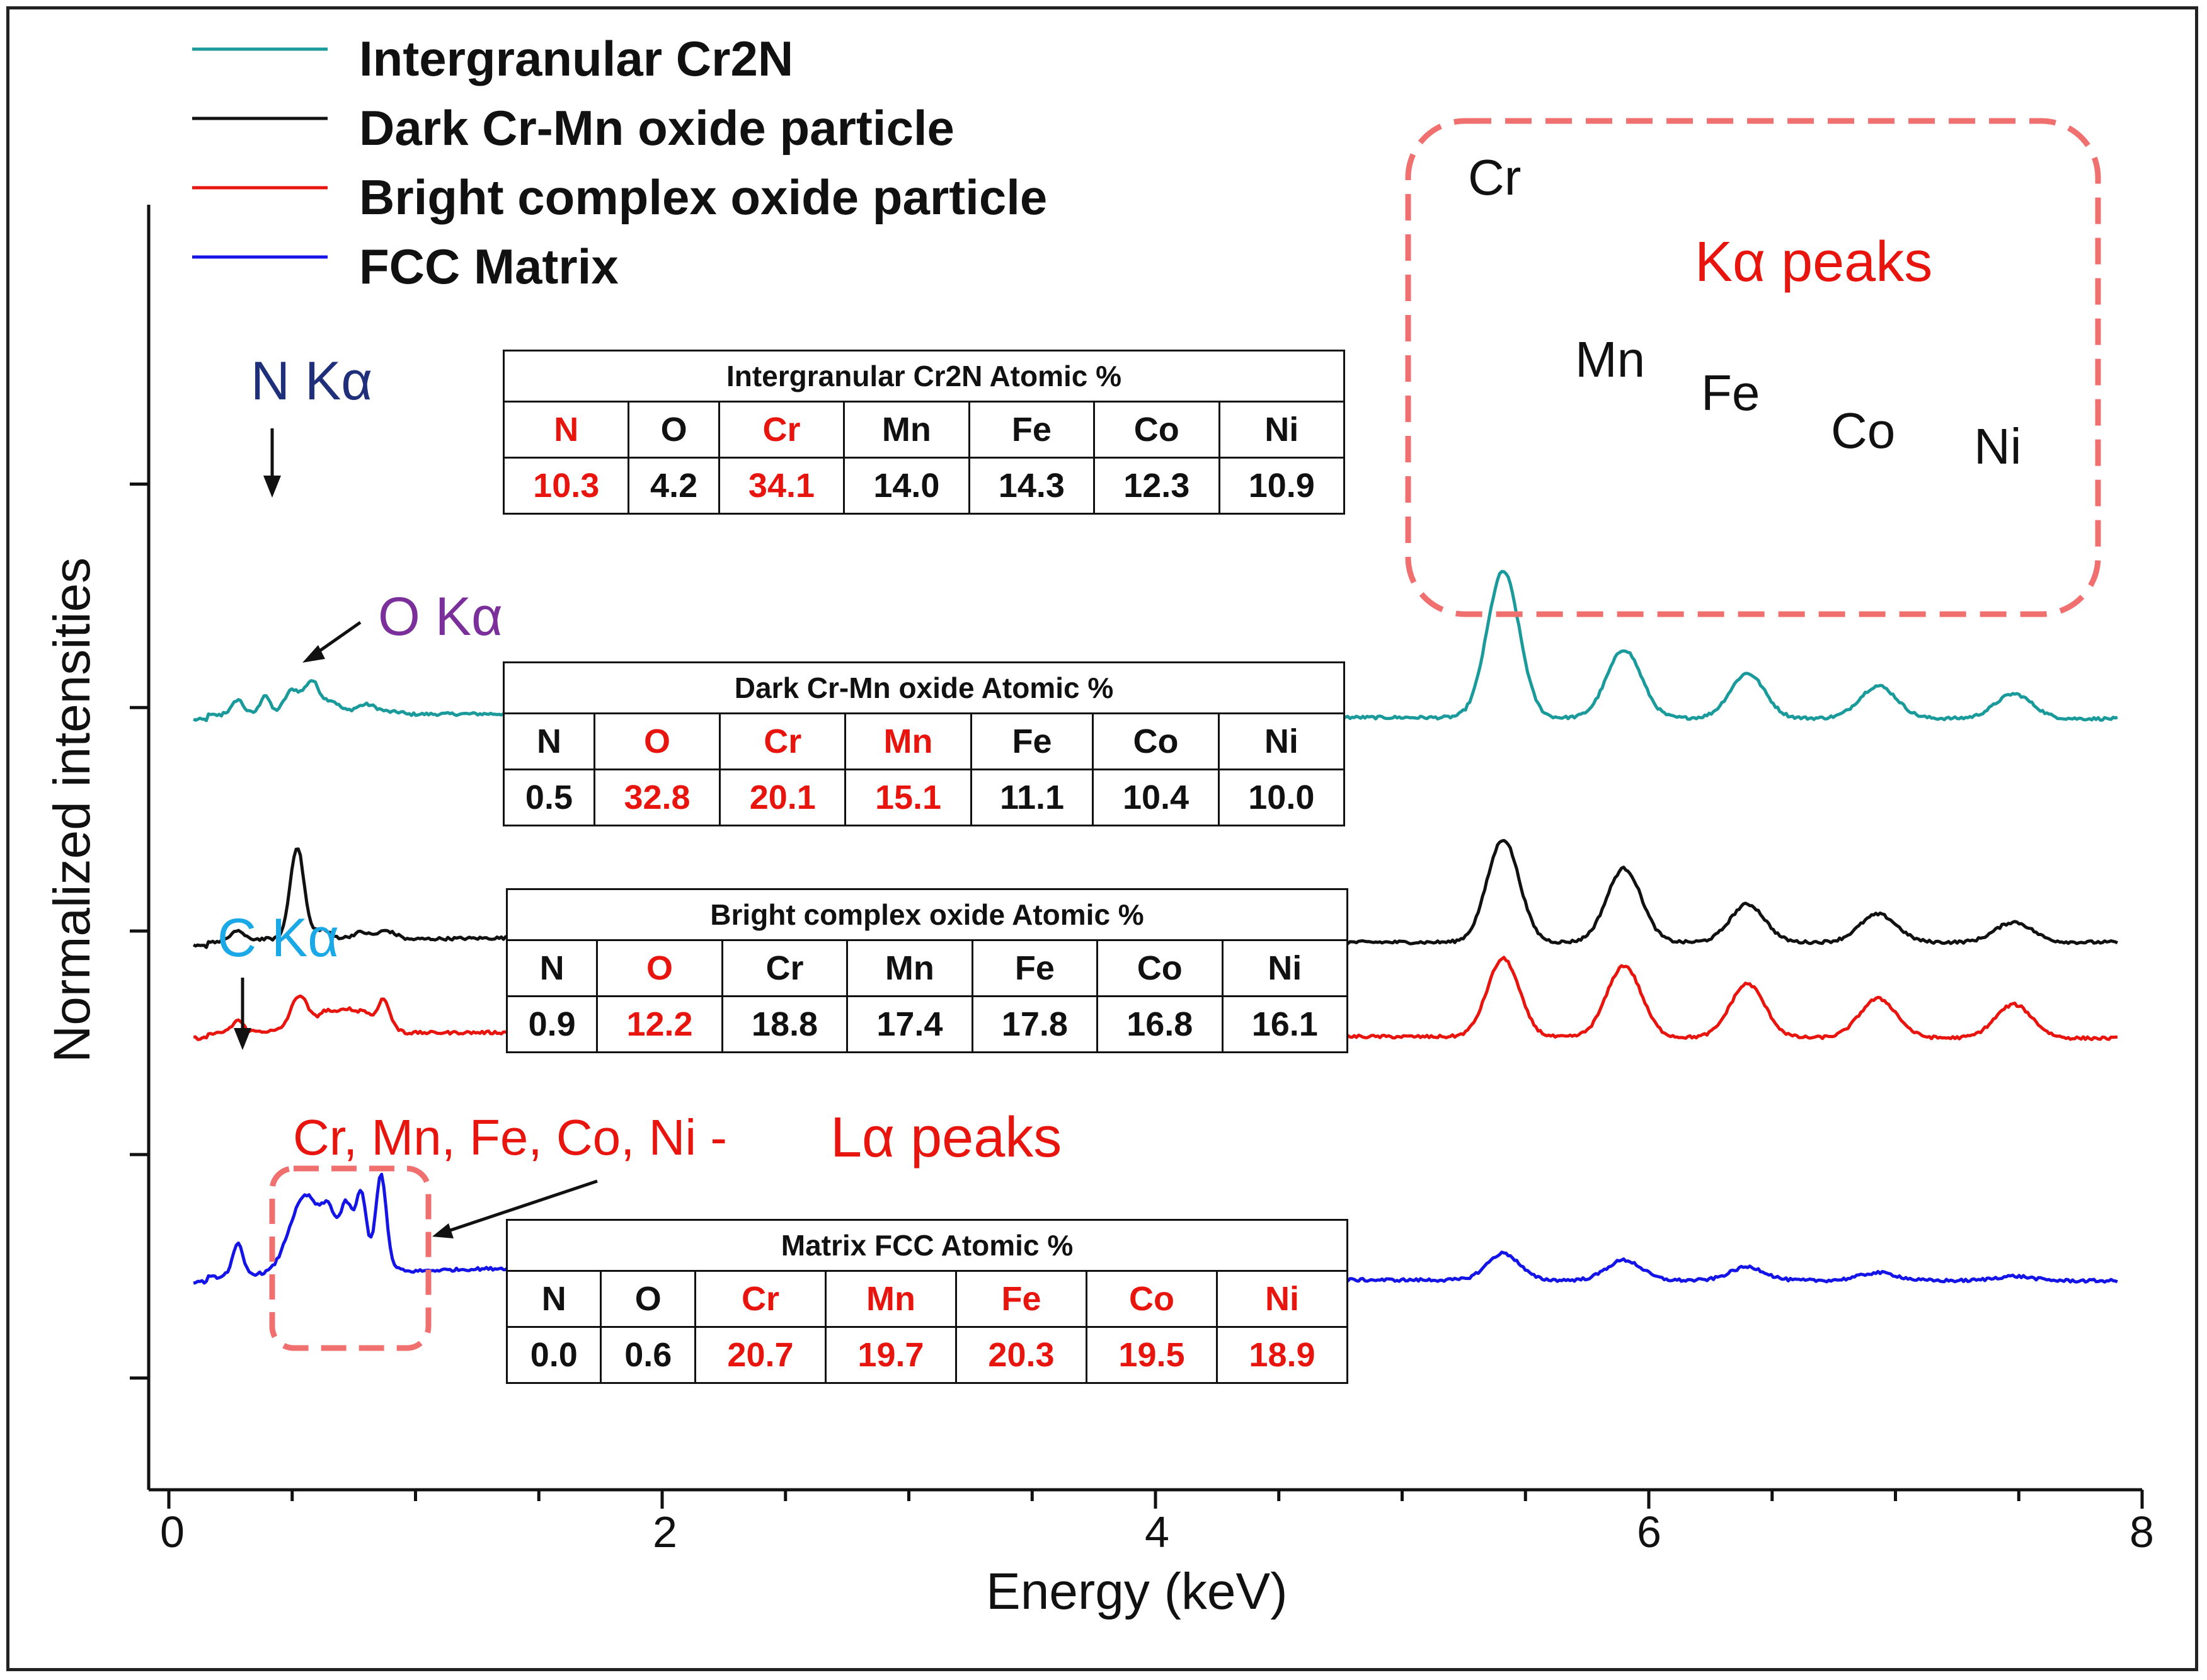  Describe the element at coordinates (657, 797) in the screenshot. I see `table-value-o: 32.8` at that location.